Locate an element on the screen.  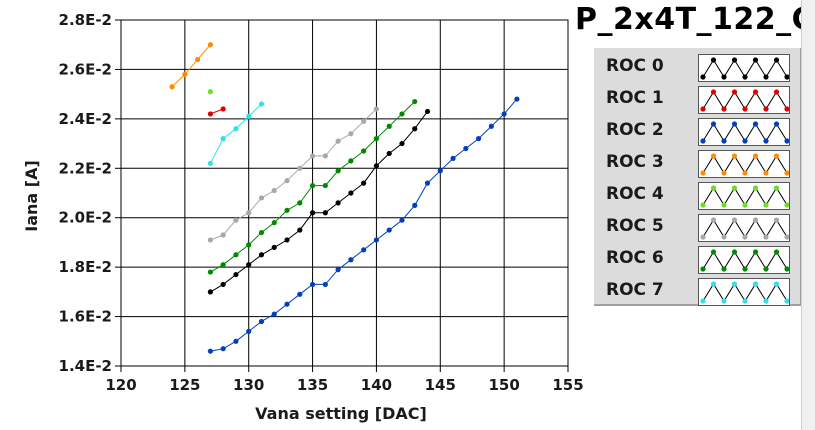
legend-item: ROC 4 is located at coordinates (697, 195).